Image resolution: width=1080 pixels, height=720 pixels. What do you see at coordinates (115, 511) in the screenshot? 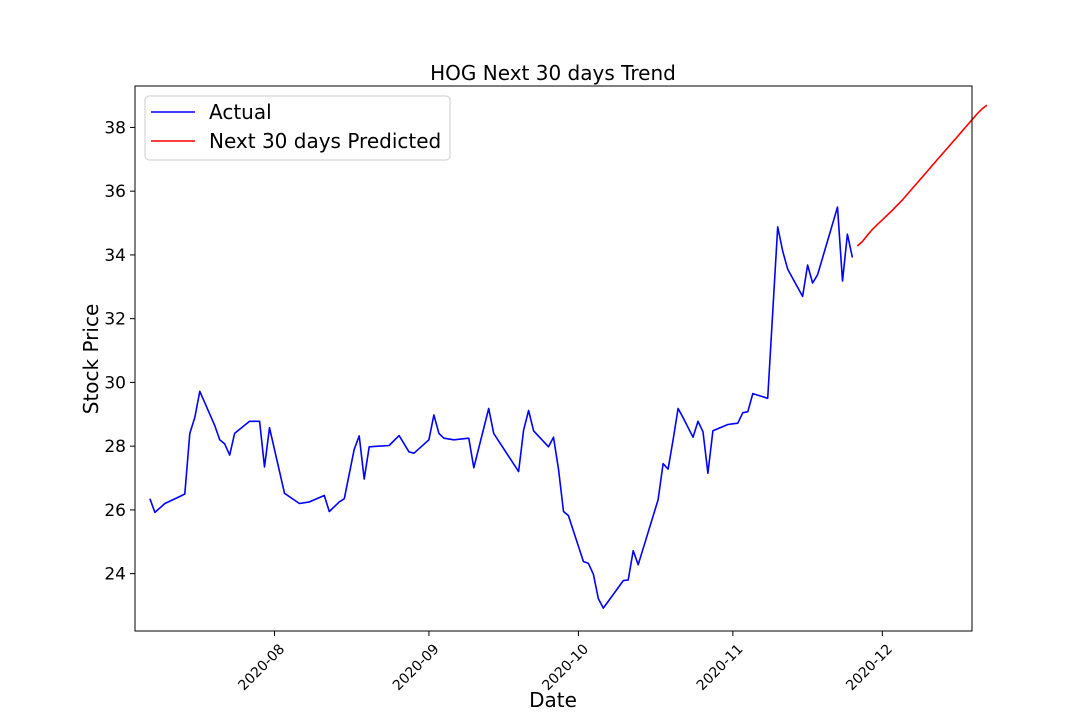
I see `y-tick-label: 26` at bounding box center [115, 511].